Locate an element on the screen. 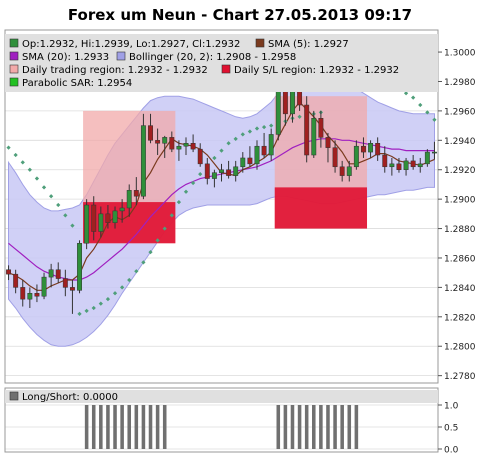 This screenshot has height=461, width=480. legend-sma20: SMA (20): 1.2933 is located at coordinates (65, 57).